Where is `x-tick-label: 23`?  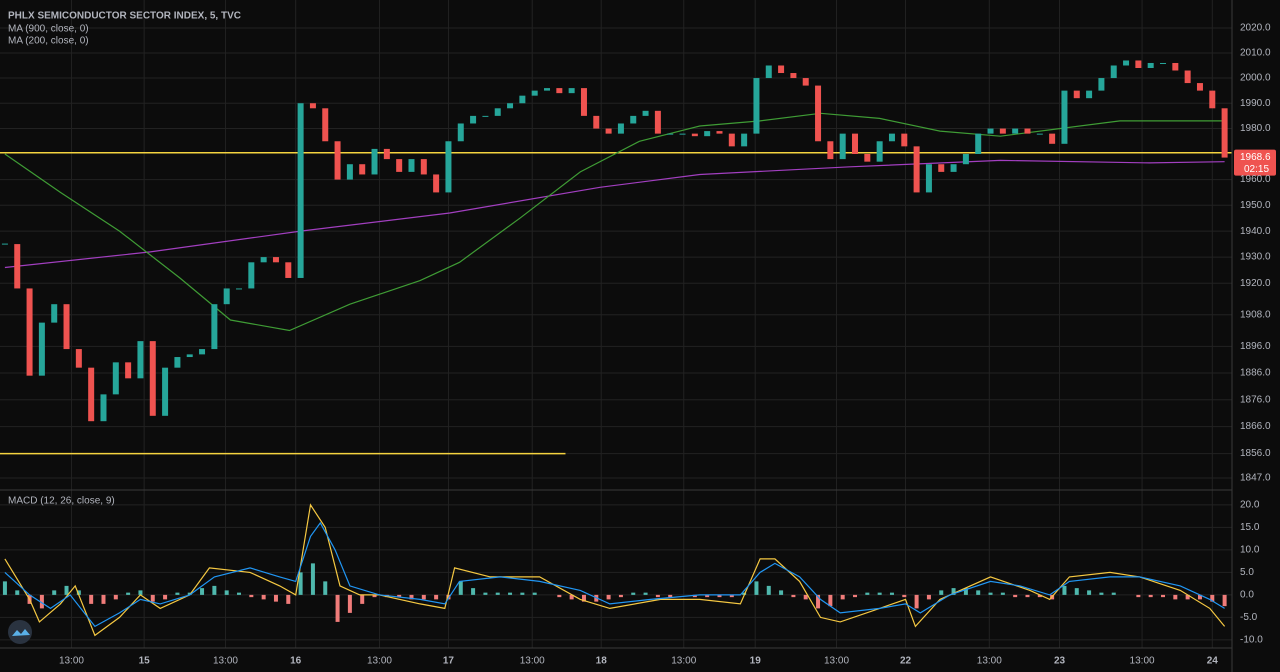
x-tick-label: 23 is located at coordinates (1060, 661).